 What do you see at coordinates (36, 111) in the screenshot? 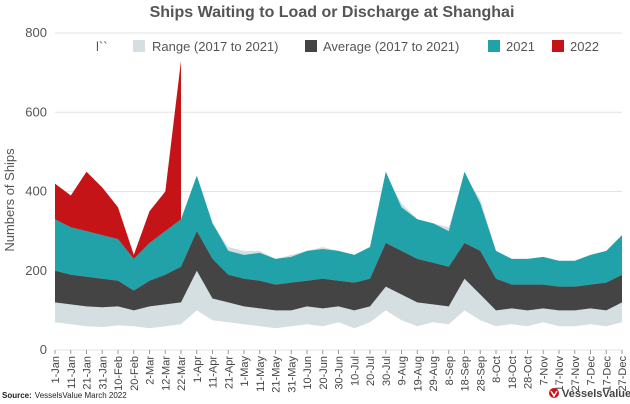
I see `y-tick-label: 600` at bounding box center [36, 111].